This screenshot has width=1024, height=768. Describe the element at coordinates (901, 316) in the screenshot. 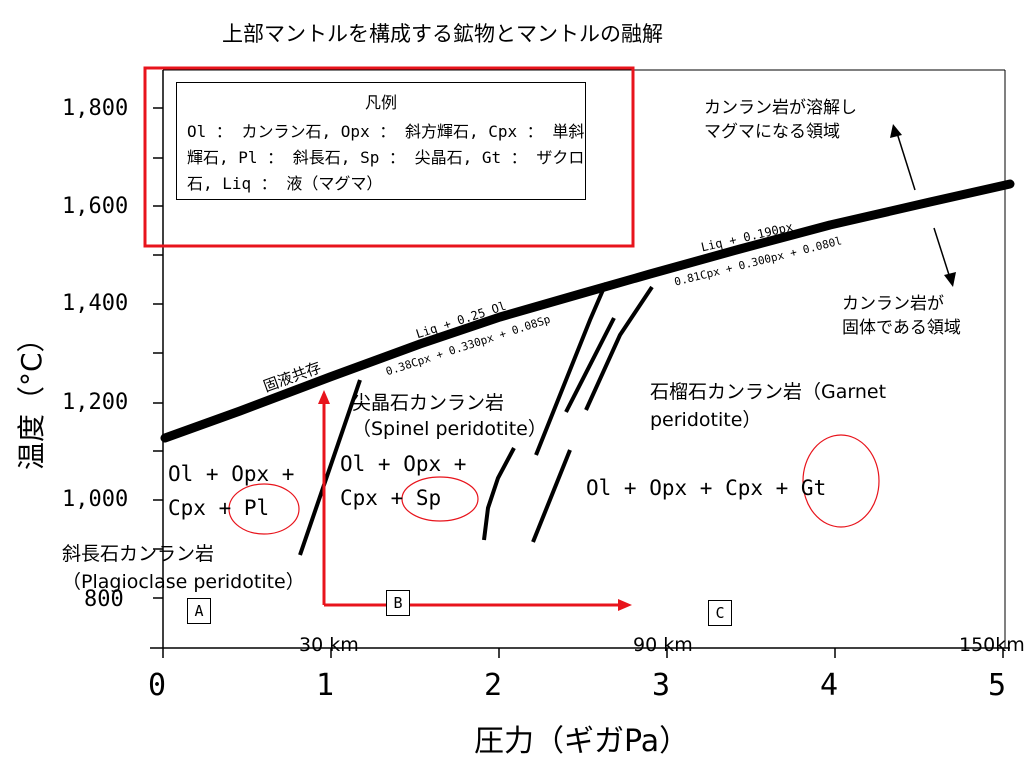

I see `solid-region-note: カンラン岩が 固体である領域` at that location.